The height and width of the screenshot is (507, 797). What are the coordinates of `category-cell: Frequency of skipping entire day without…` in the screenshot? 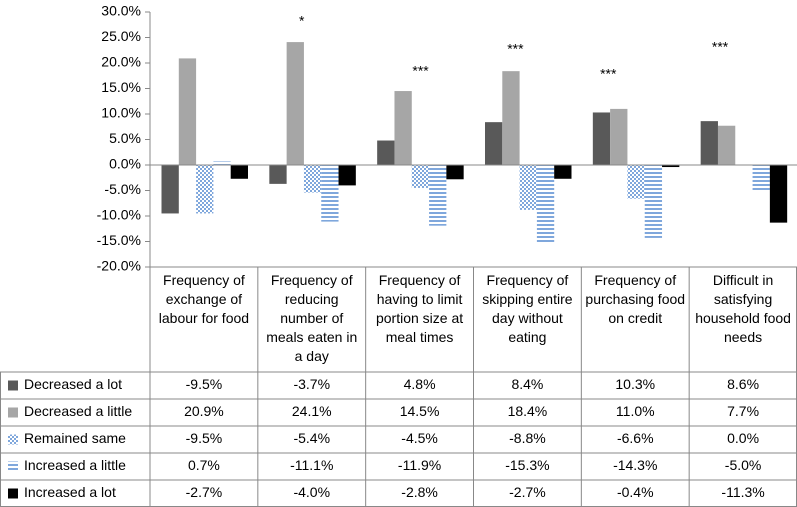 It's located at (527, 308).